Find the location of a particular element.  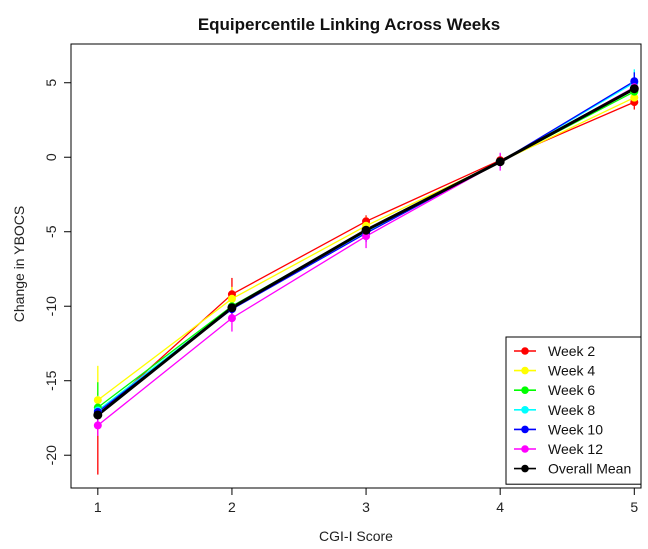

y-tick-label: -15 is located at coordinates (51, 380).